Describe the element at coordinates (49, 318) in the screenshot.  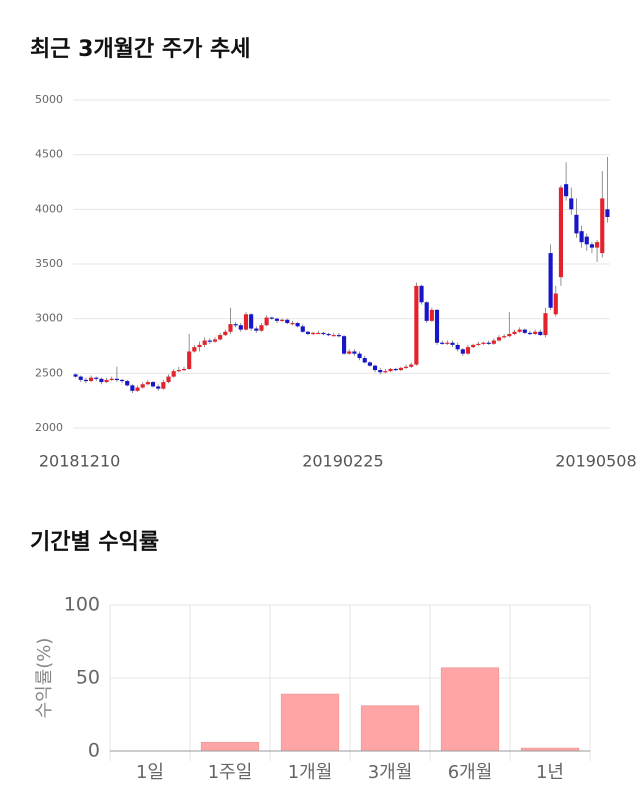
I see `y-tick-label: 3000` at that location.